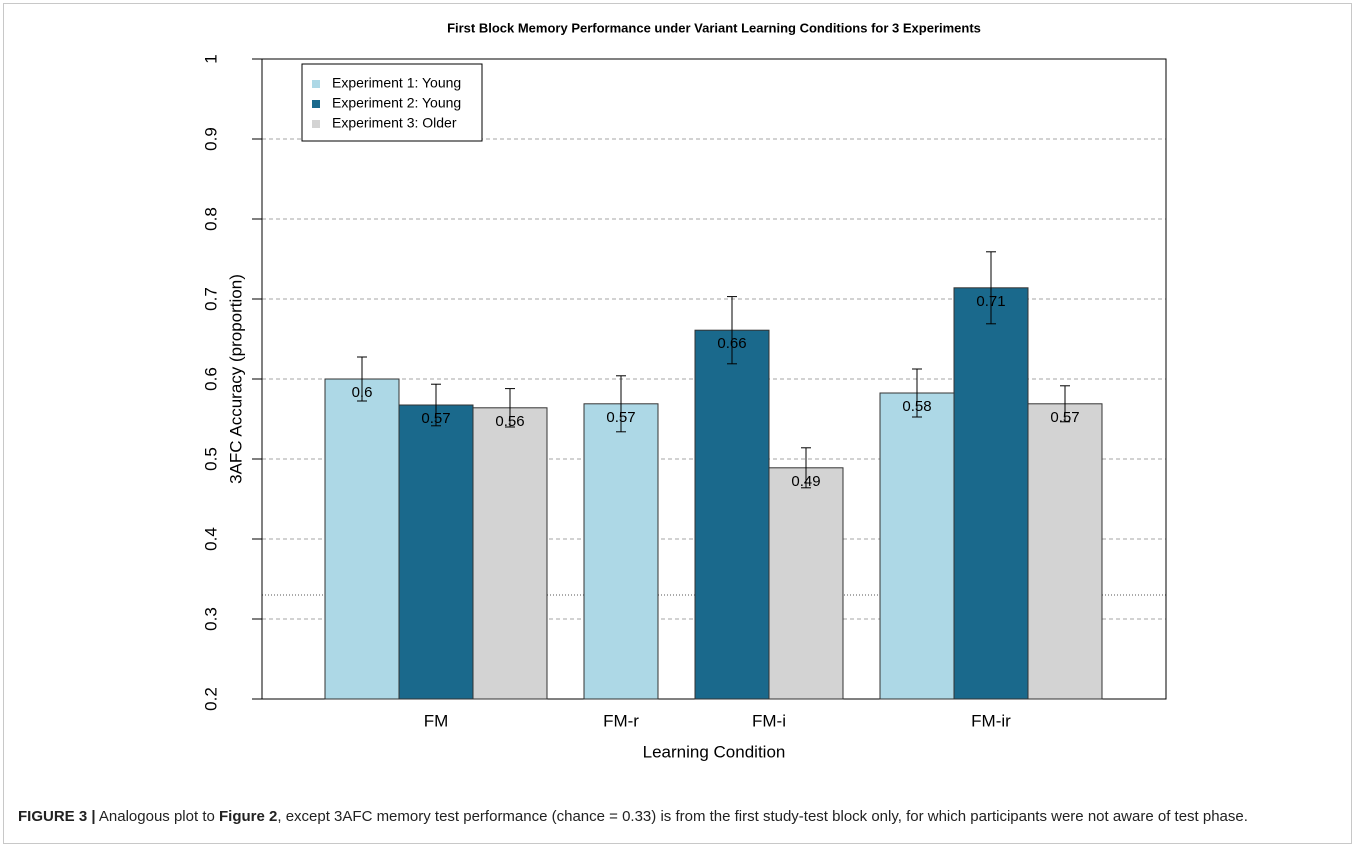 The image size is (1357, 849). I want to click on x-tick-label: FM-ir, so click(991, 720).